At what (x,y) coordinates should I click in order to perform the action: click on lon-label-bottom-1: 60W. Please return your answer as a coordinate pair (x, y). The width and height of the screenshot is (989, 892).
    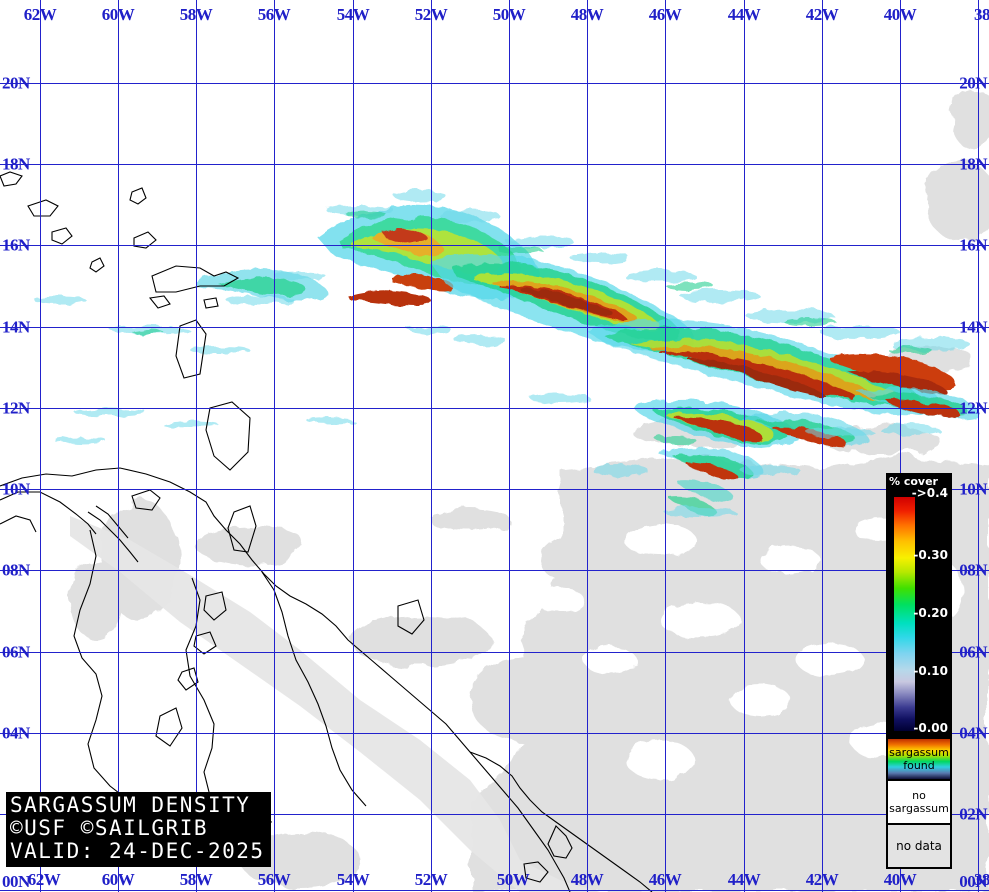
    Looking at the image, I should click on (118, 879).